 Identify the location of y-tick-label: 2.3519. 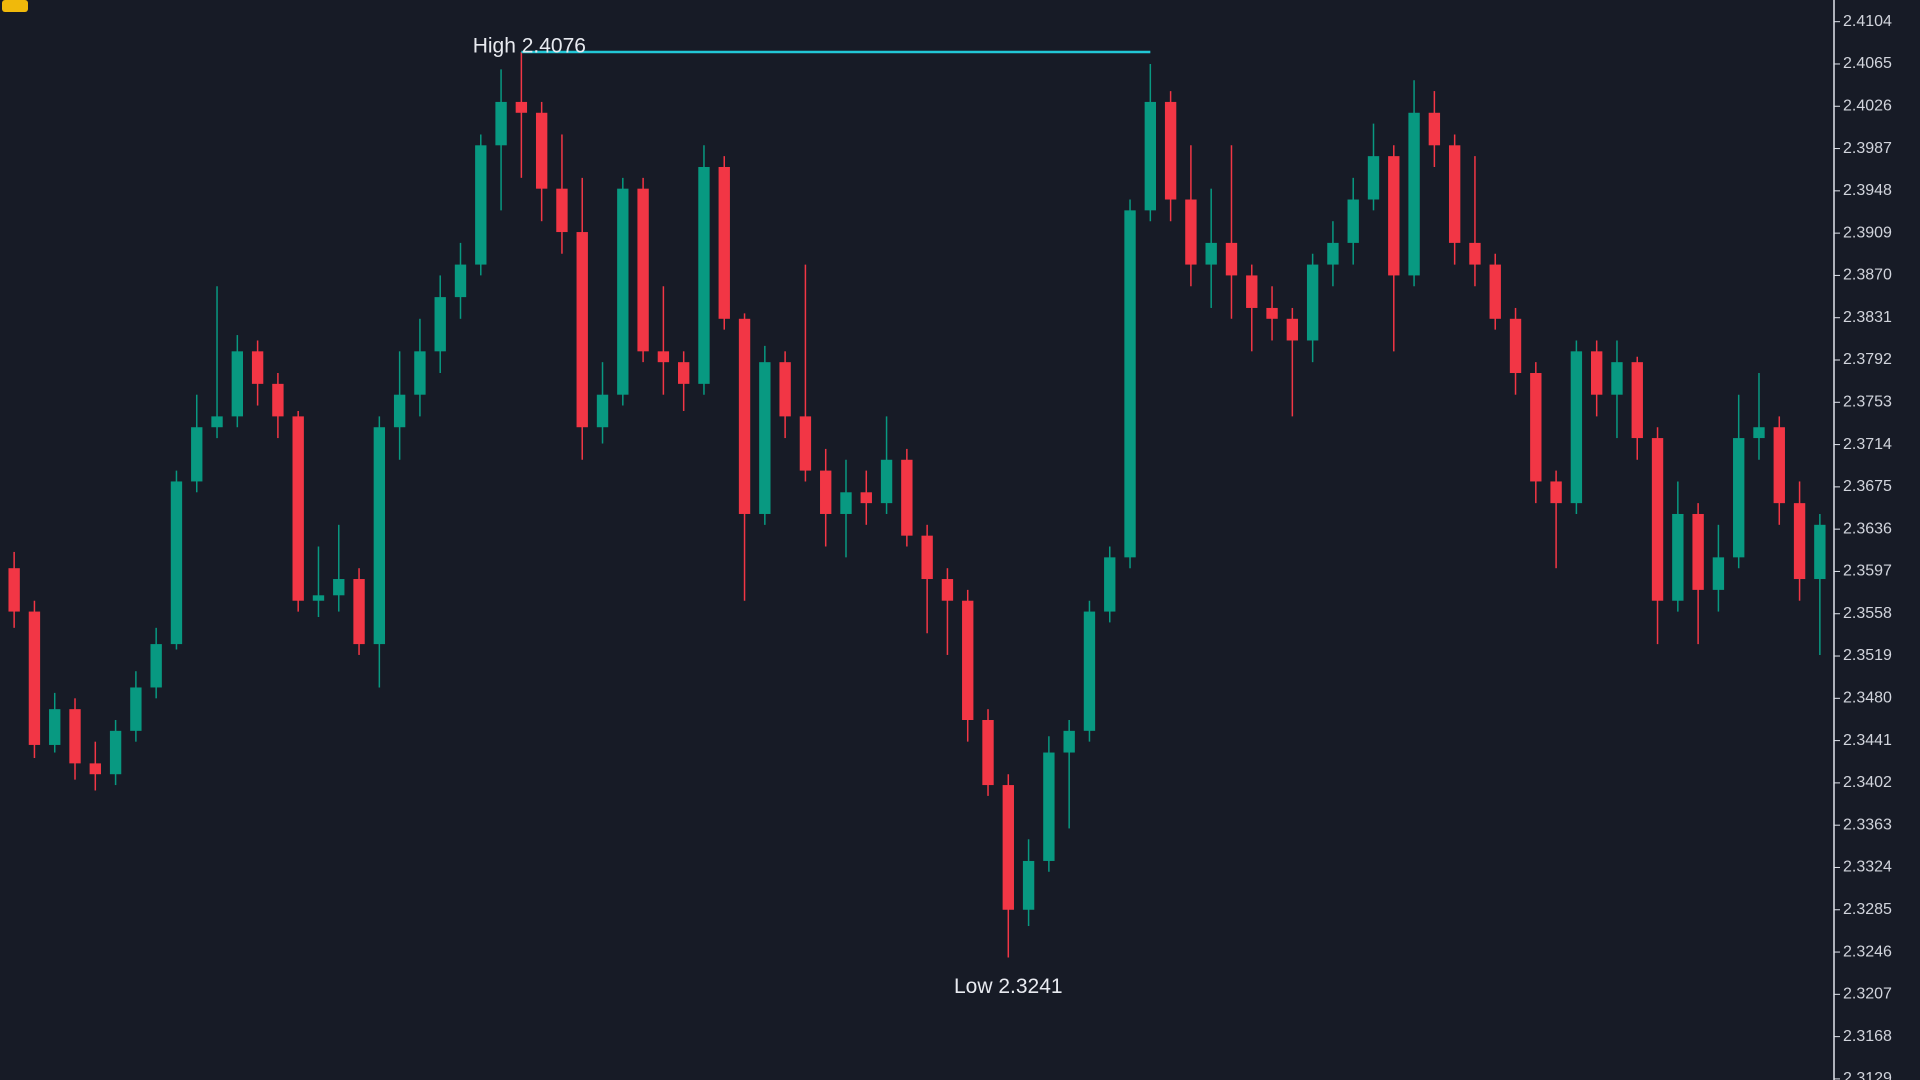
(1867, 655).